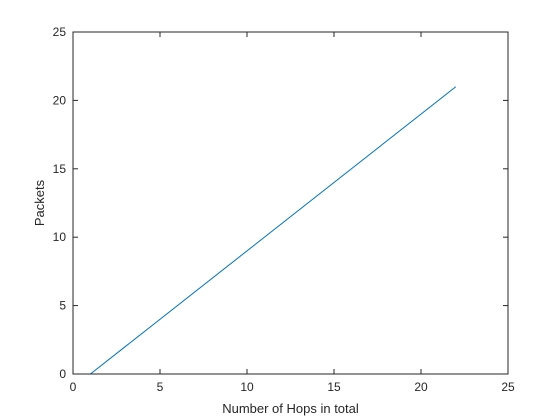  I want to click on y-tick-label: 10, so click(60, 237).